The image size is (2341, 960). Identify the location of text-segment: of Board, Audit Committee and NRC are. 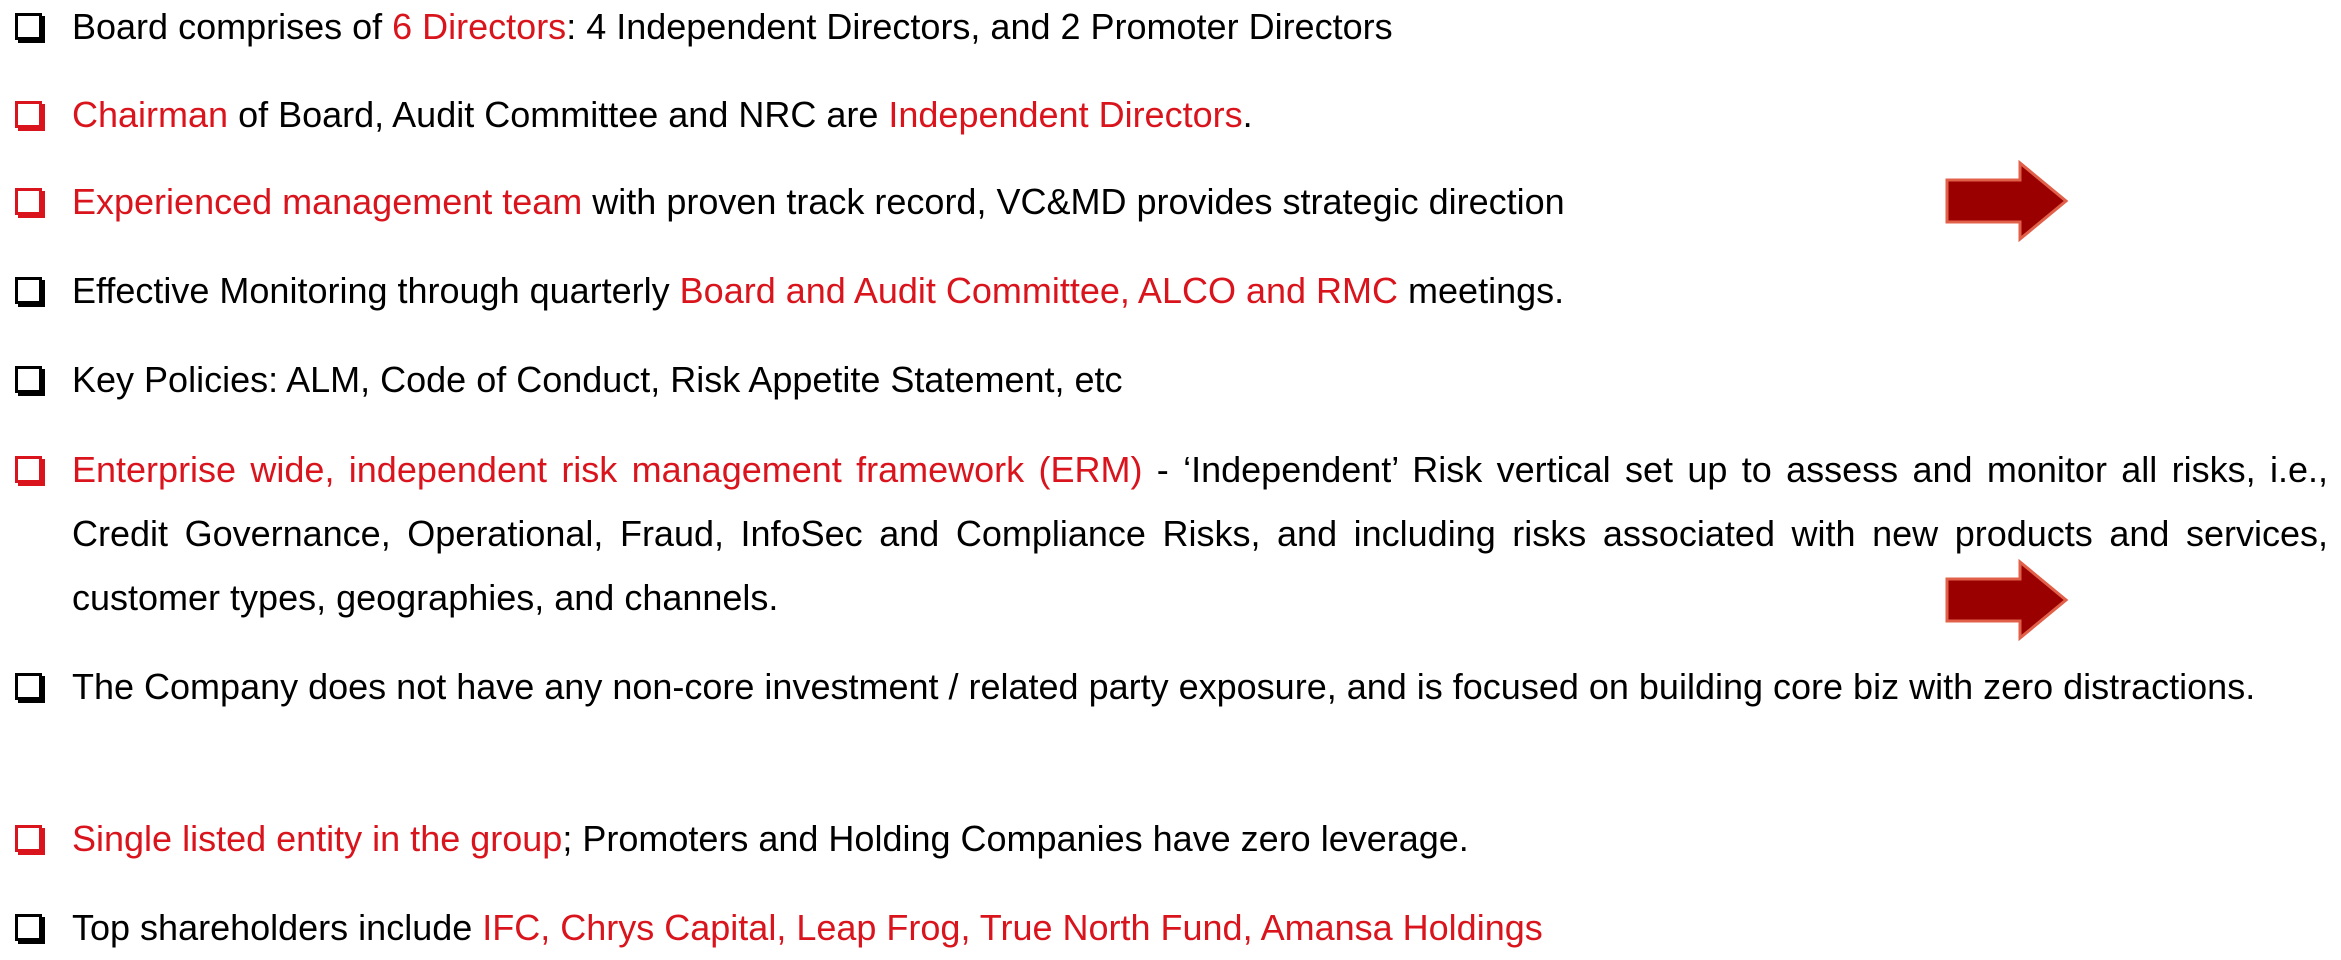
(558, 114).